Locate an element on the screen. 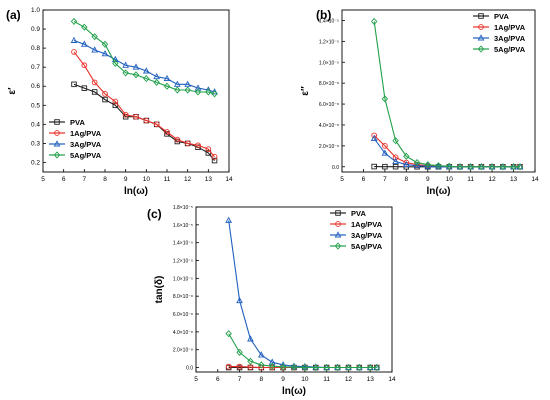  x-axis-label: ln(ω) is located at coordinates (439, 191).